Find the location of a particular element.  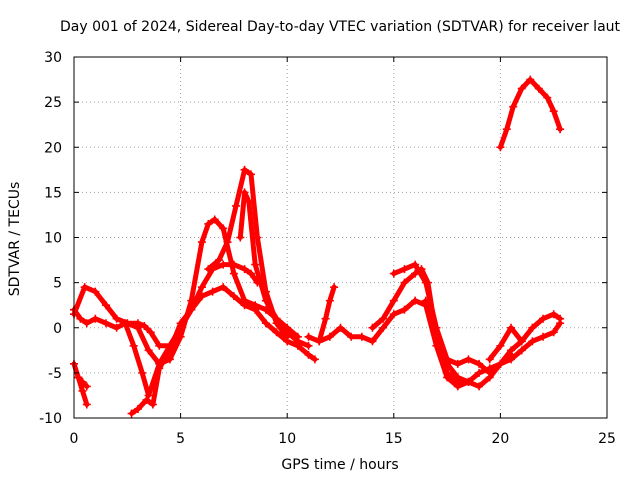

y-tick-label: 30 is located at coordinates (53, 58).